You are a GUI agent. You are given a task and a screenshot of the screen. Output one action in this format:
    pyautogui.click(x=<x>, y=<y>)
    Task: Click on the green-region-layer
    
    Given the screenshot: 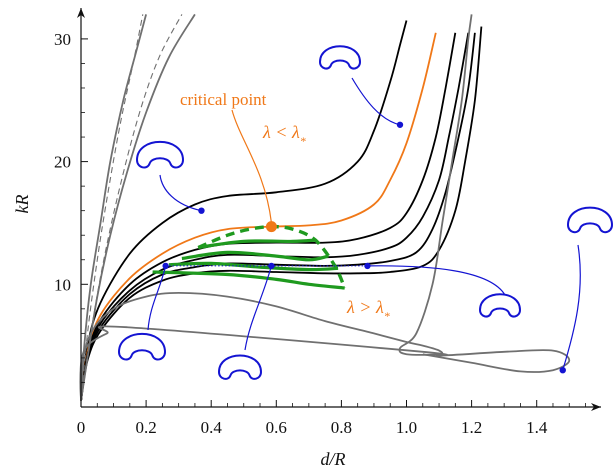 What is the action you would take?
    pyautogui.click(x=260, y=199)
    